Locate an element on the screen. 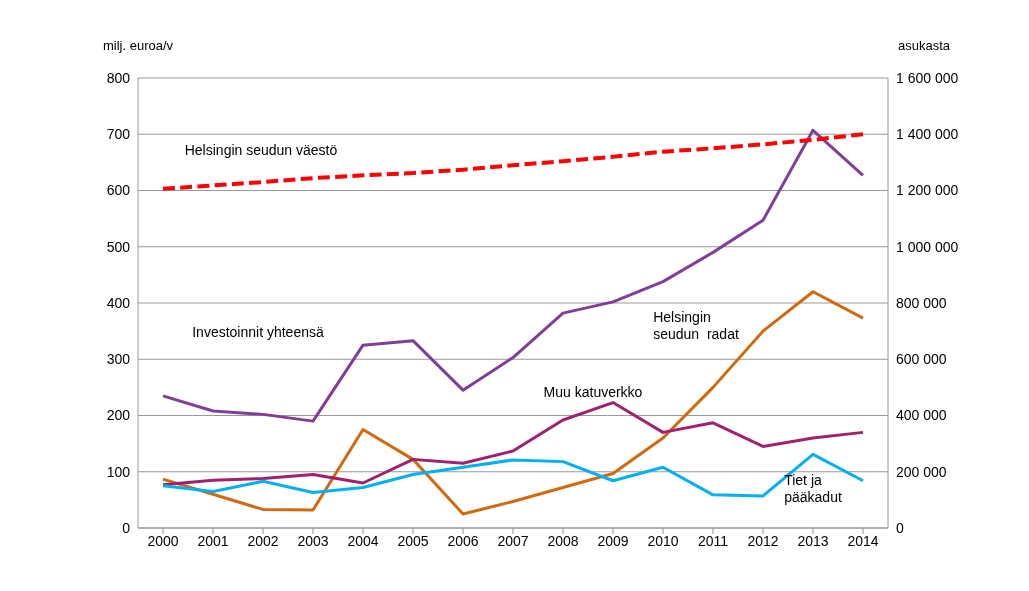  y-tick-label: 400 is located at coordinates (118, 302).